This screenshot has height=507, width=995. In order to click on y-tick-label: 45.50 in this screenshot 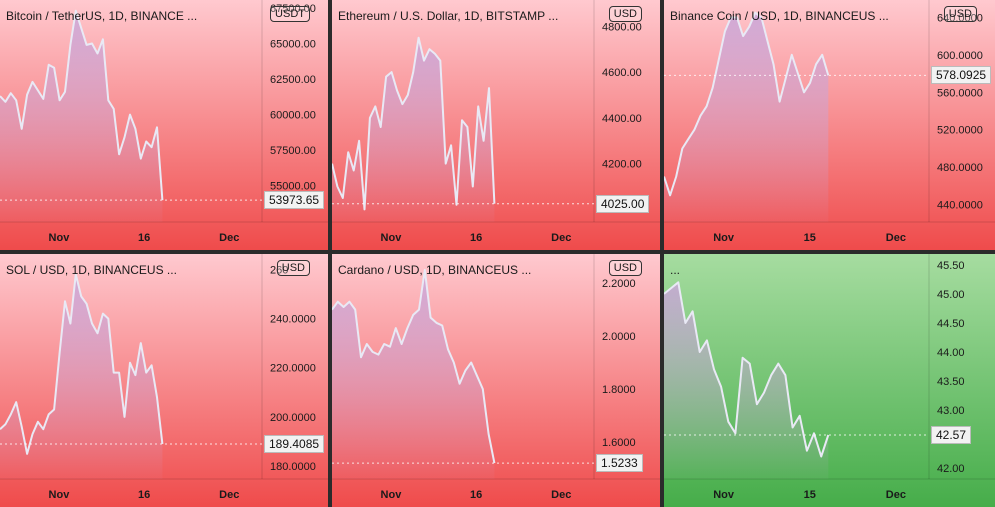, I will do `click(951, 266)`.